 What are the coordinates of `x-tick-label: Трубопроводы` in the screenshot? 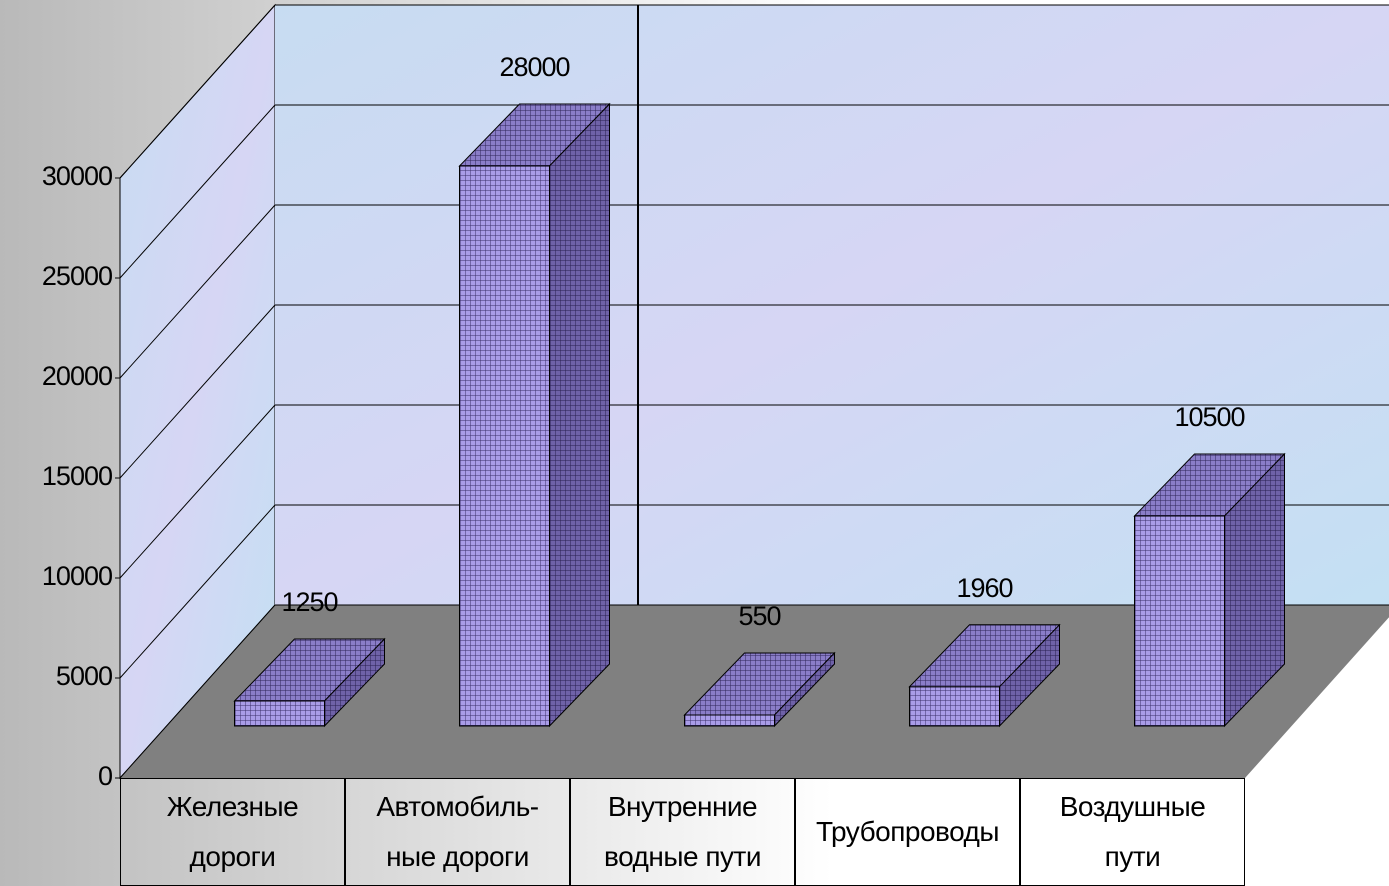 It's located at (907, 832).